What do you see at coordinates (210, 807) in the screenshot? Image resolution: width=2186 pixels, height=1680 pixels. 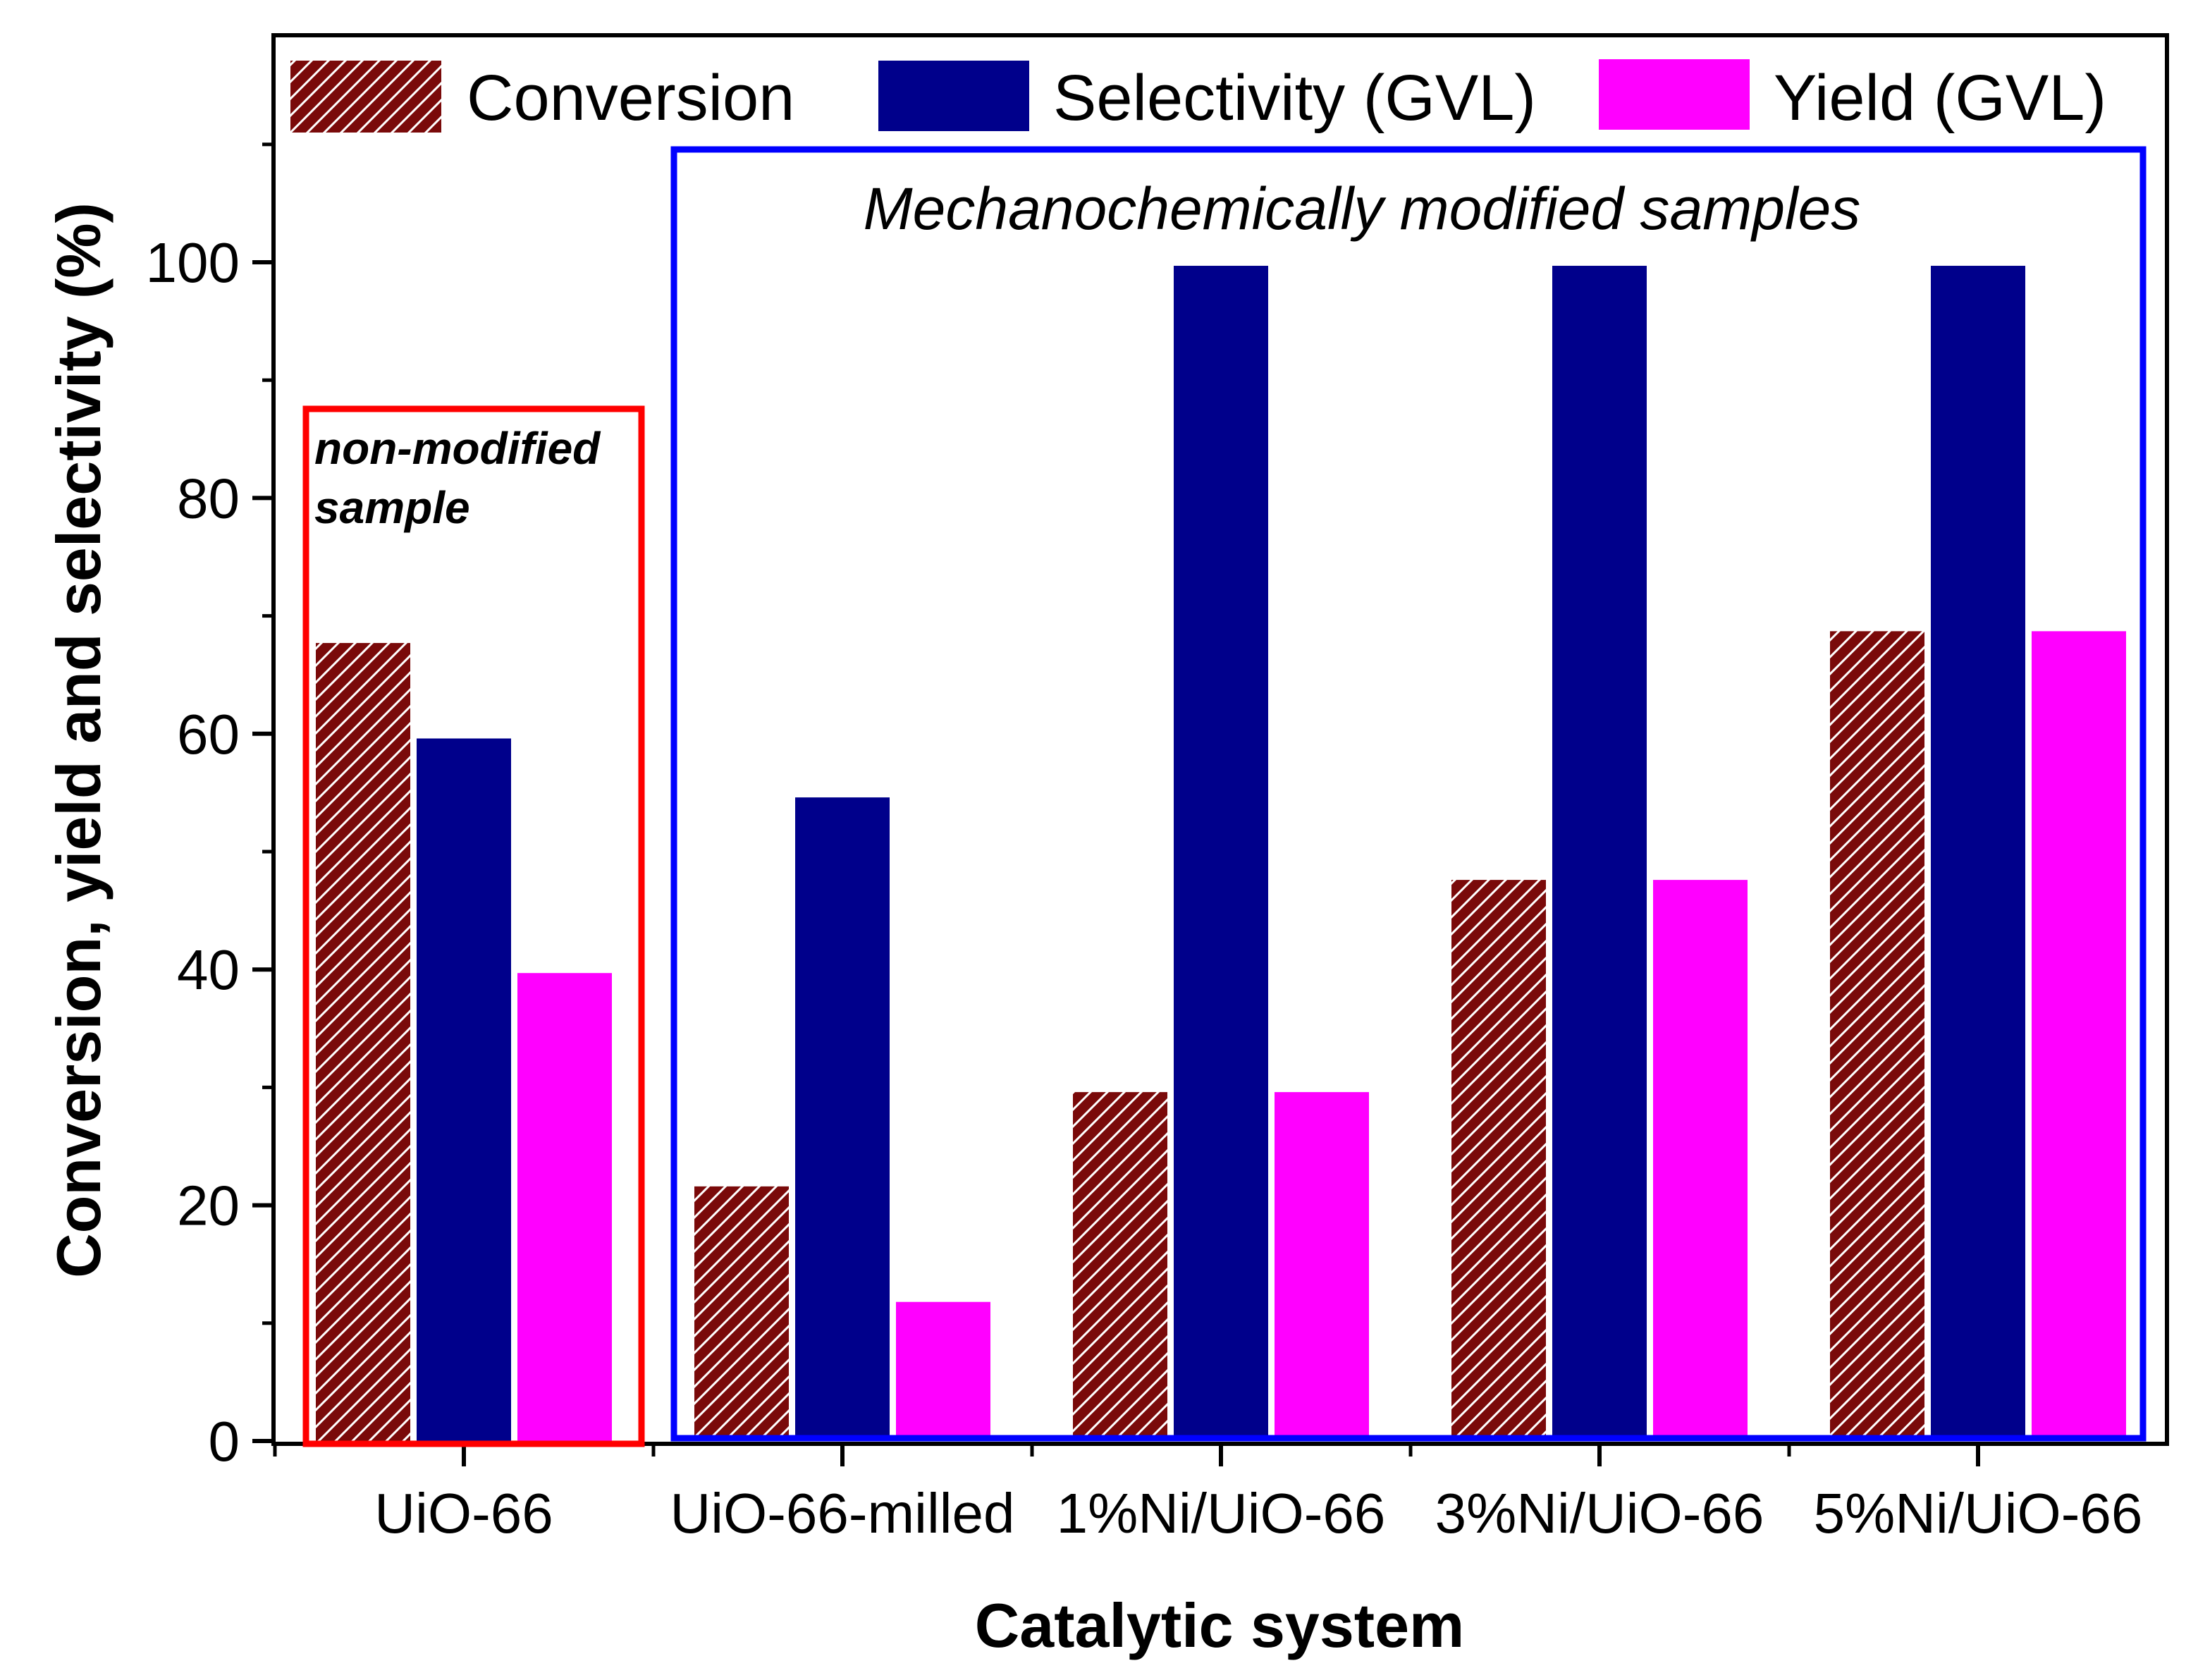 I see `y-axis-ticks: 0 20 40 60 80 100` at bounding box center [210, 807].